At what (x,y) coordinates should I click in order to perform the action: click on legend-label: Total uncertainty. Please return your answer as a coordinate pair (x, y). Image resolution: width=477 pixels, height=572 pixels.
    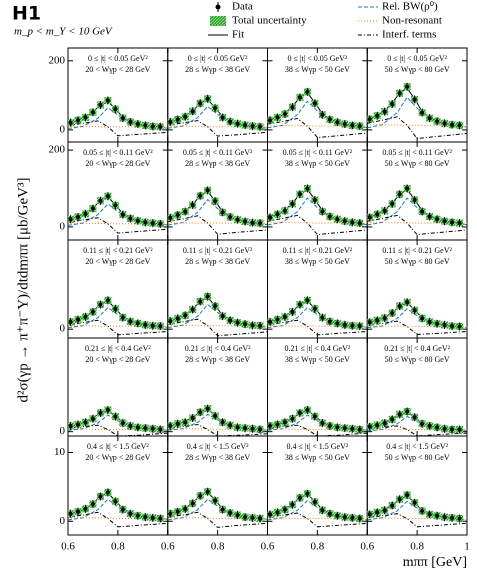
    Looking at the image, I should click on (269, 21).